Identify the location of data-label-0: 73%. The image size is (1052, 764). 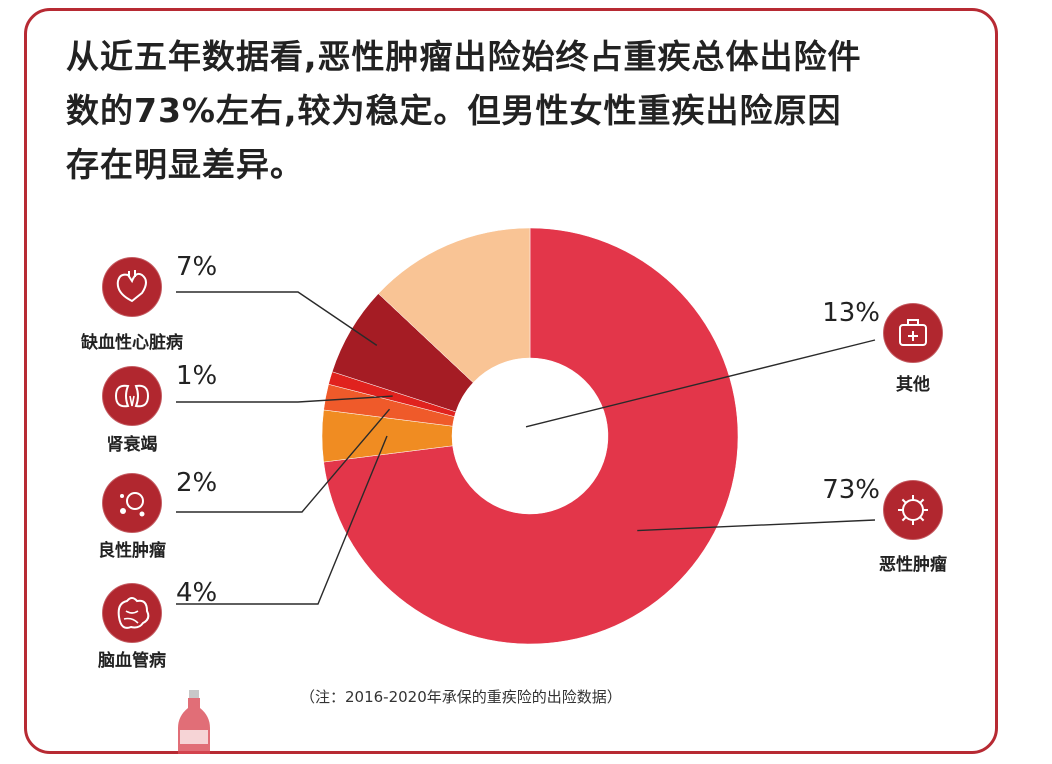
(851, 490).